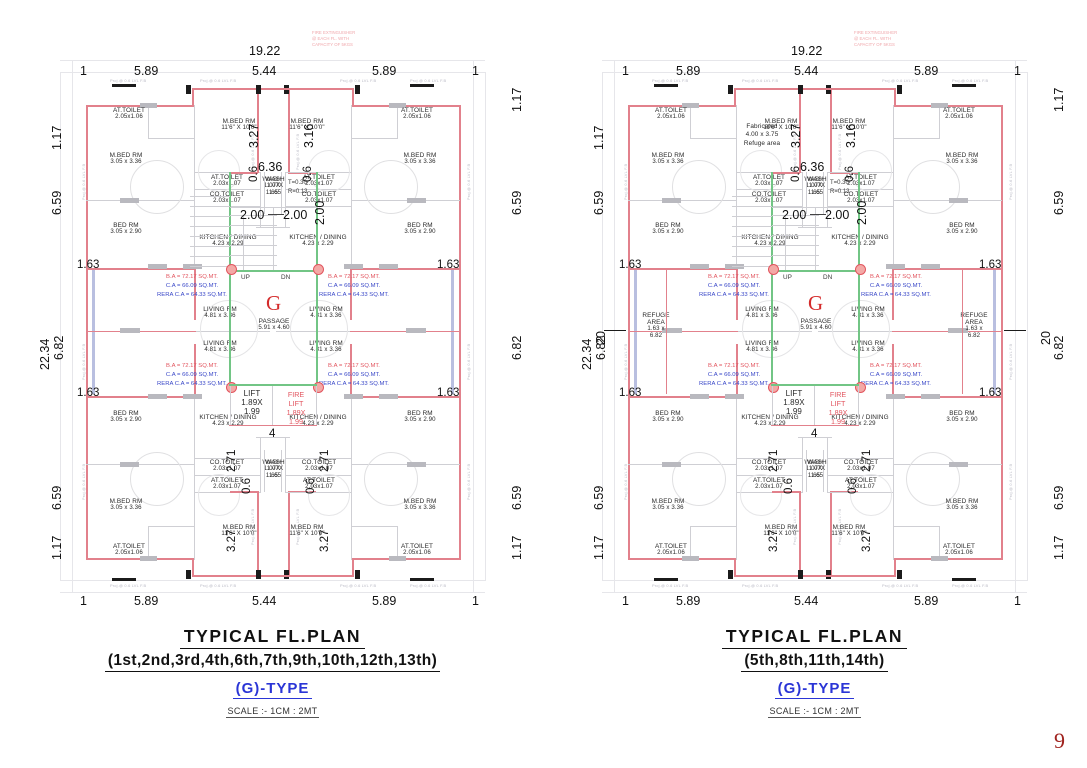  Describe the element at coordinates (59, 347) in the screenshot. I see `dim-left-4: 6.82` at that location.